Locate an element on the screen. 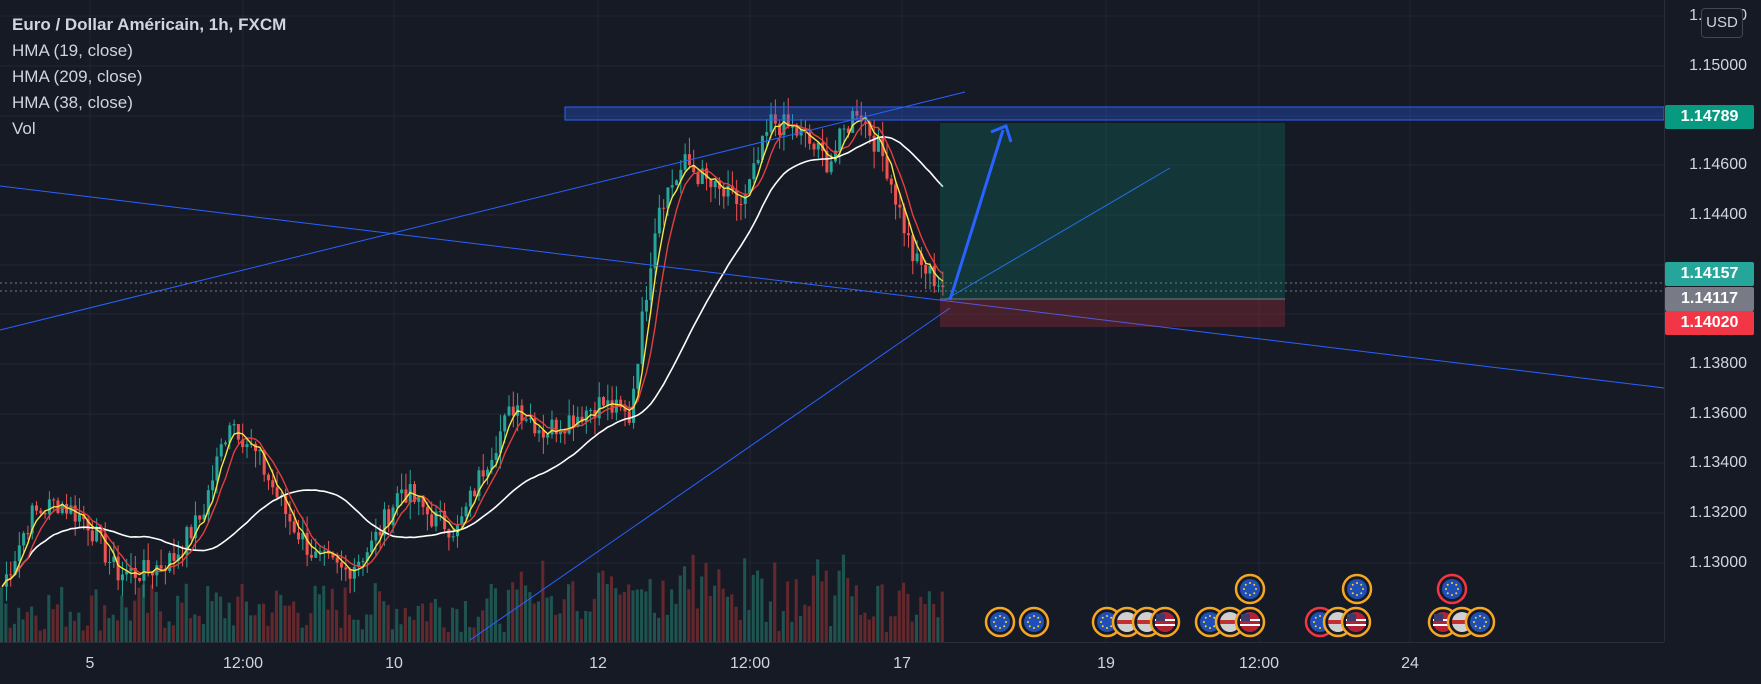 This screenshot has height=684, width=1761. us-flag-stripe is located at coordinates (1165, 625).